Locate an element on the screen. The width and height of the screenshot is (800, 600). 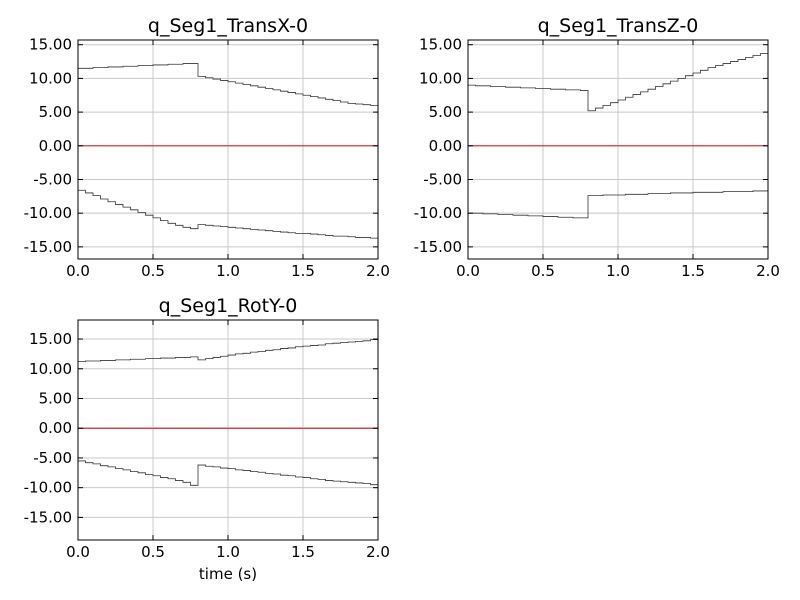
x-axis-label: time (s) is located at coordinates (228, 574).